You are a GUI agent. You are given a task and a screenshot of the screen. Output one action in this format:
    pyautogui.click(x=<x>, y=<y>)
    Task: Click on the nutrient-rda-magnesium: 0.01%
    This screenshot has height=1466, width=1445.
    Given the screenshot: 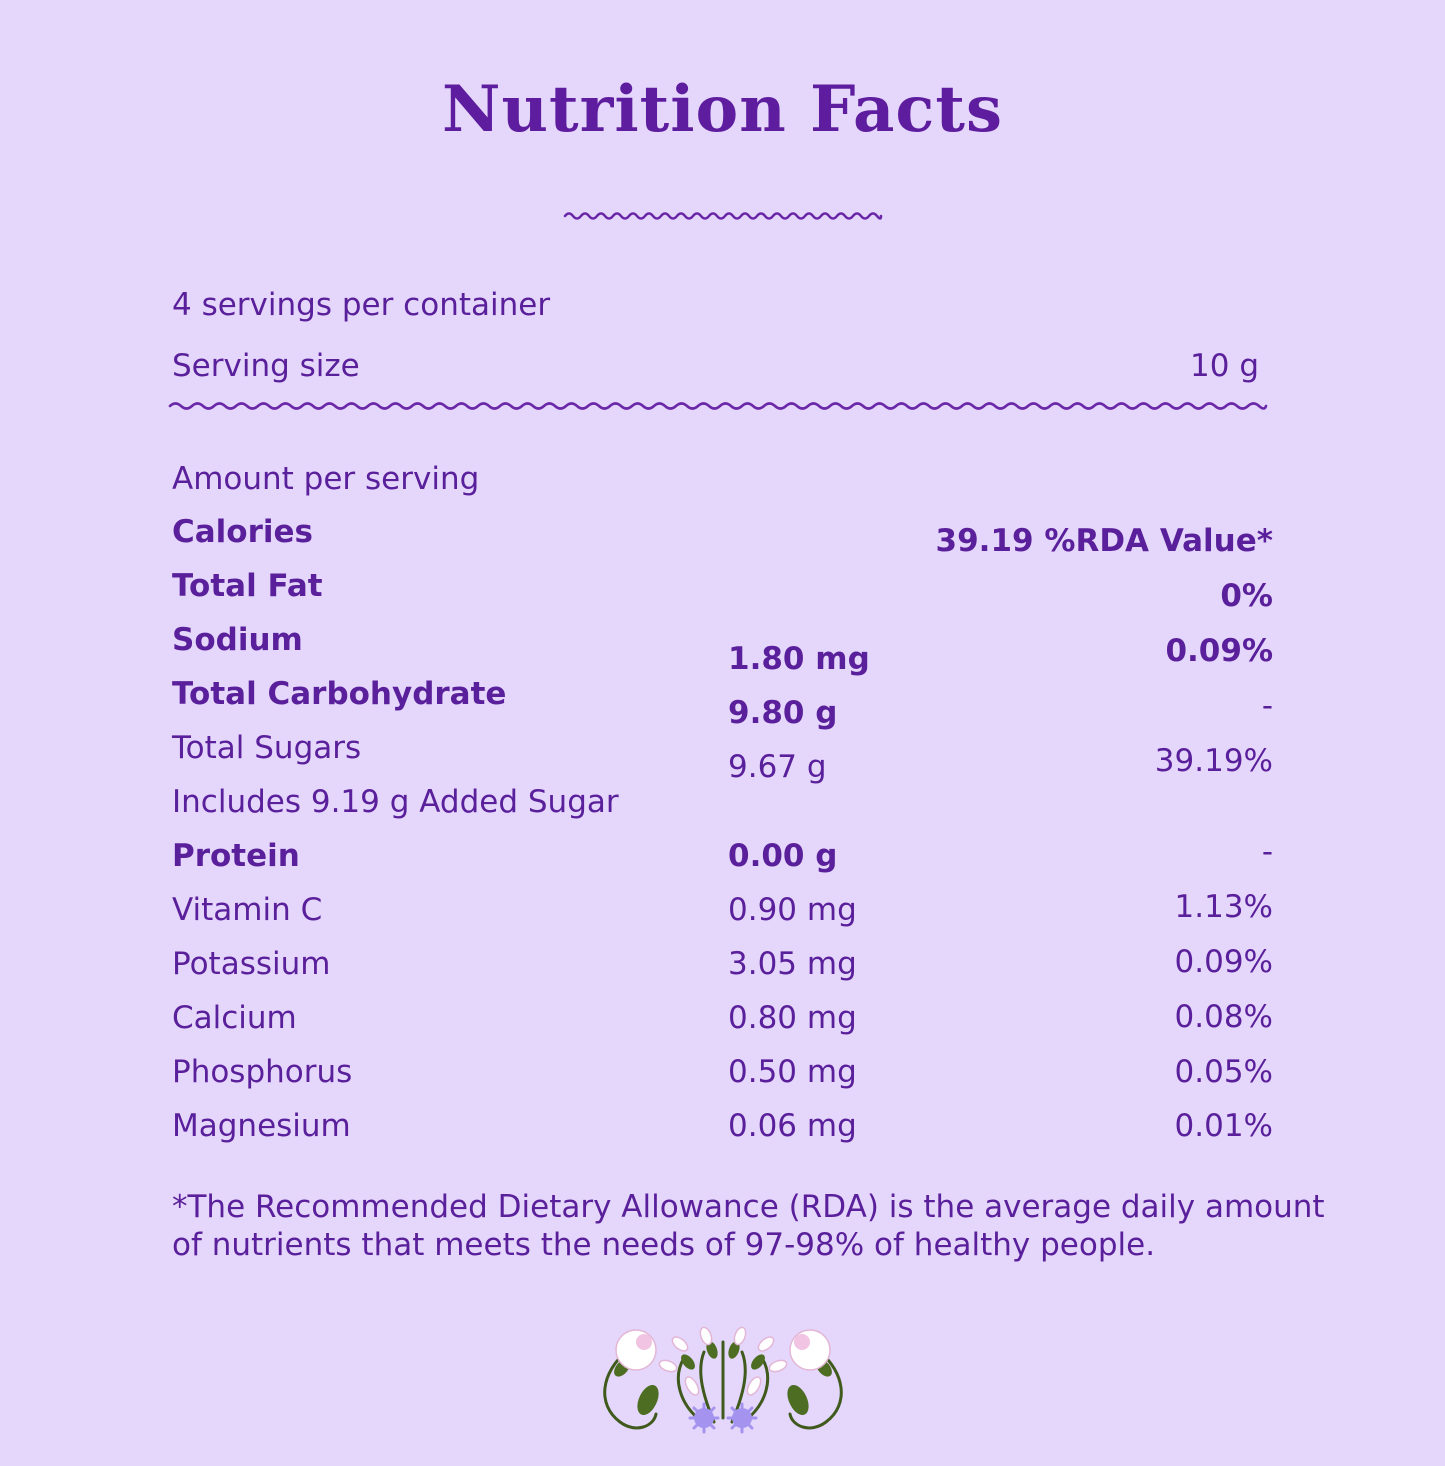 What is the action you would take?
    pyautogui.click(x=1223, y=1126)
    